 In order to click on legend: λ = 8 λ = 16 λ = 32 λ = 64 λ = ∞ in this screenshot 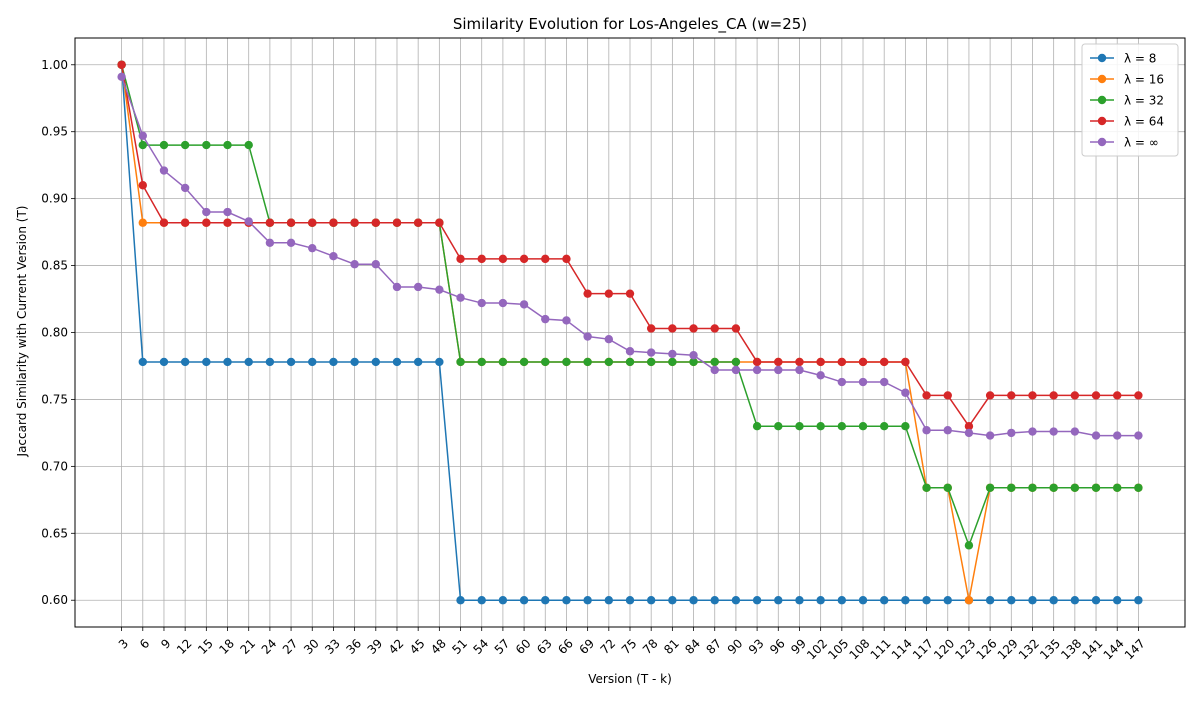, I will do `click(1130, 100)`.